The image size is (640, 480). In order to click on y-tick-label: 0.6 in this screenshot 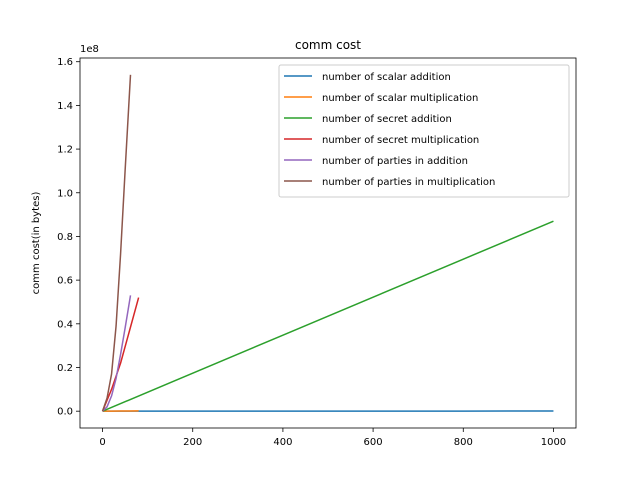, I will do `click(65, 281)`.